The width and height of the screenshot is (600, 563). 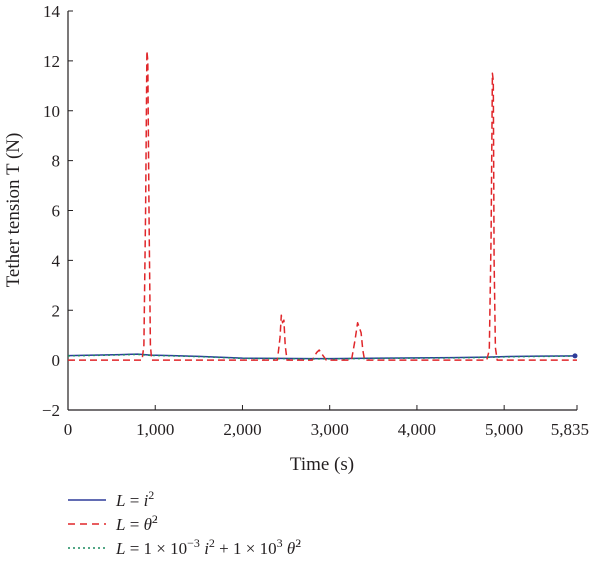 What do you see at coordinates (51, 61) in the screenshot?
I see `y-tick-label: 12` at bounding box center [51, 61].